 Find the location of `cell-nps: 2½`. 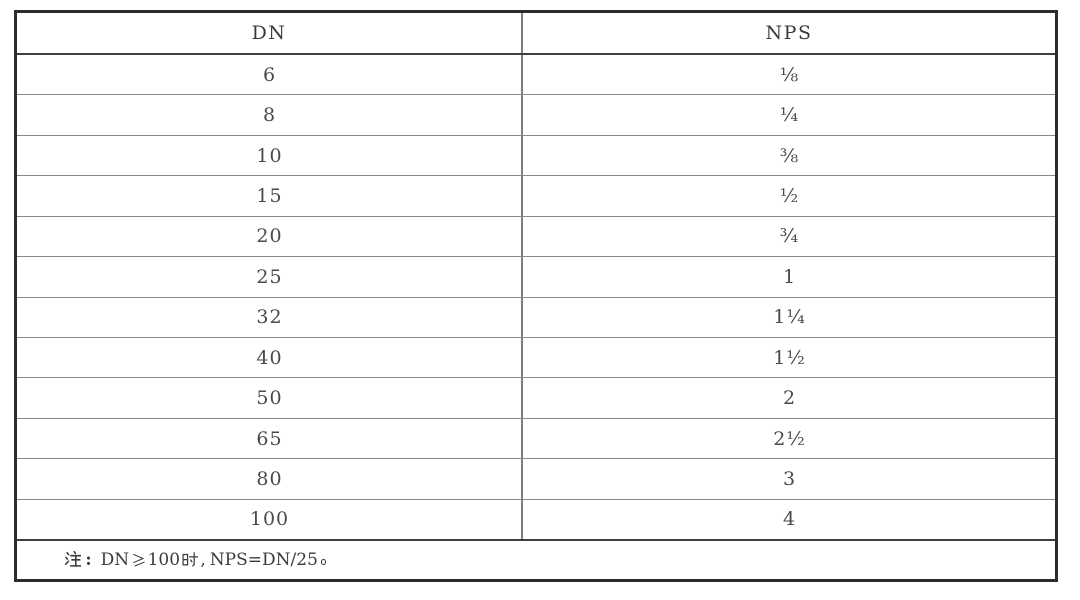

cell-nps: 2½ is located at coordinates (789, 438).